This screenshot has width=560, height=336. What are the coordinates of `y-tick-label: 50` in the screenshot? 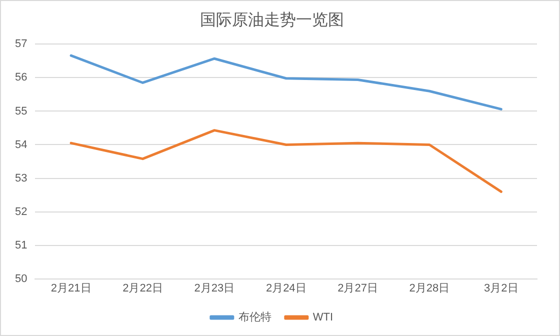 It's located at (21, 278).